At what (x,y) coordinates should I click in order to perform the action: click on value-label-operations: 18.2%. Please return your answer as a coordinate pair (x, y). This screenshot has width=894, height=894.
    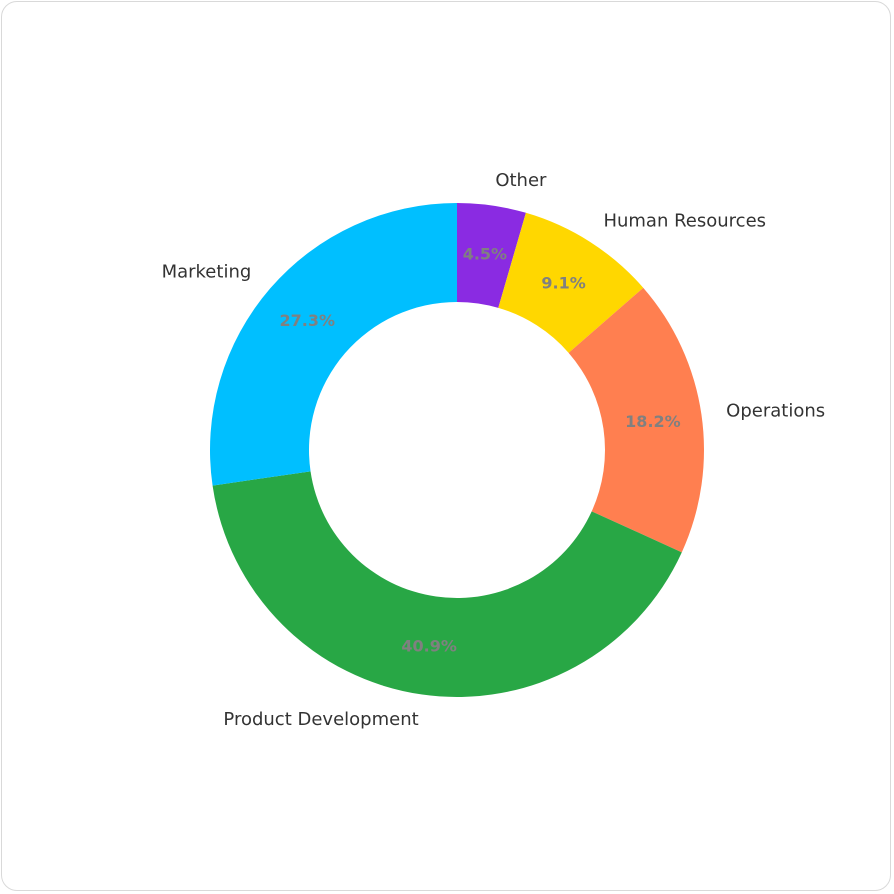
    Looking at the image, I should click on (653, 421).